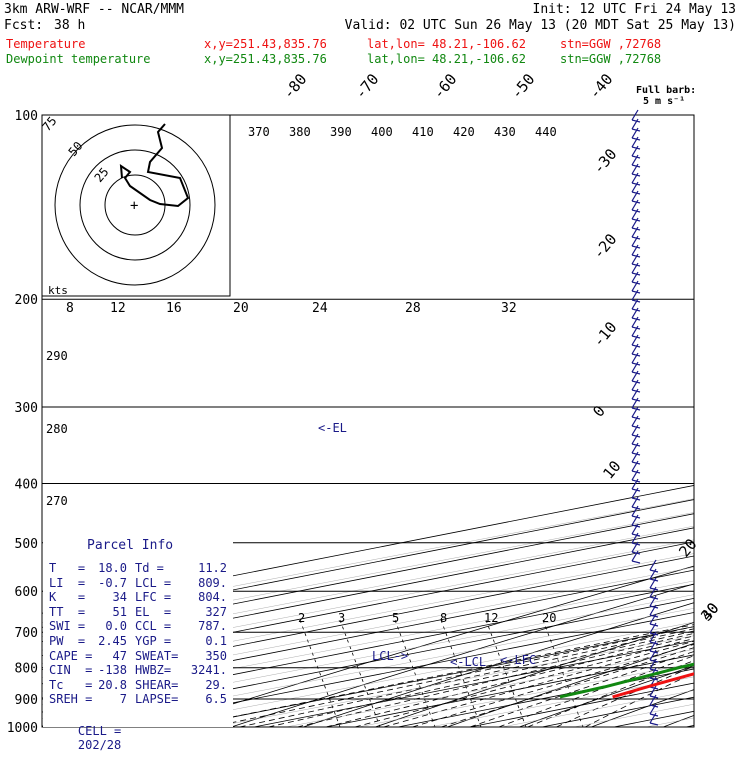 The width and height of the screenshot is (740, 767). What do you see at coordinates (259, 132) in the screenshot?
I see `theta-label: 370` at bounding box center [259, 132].